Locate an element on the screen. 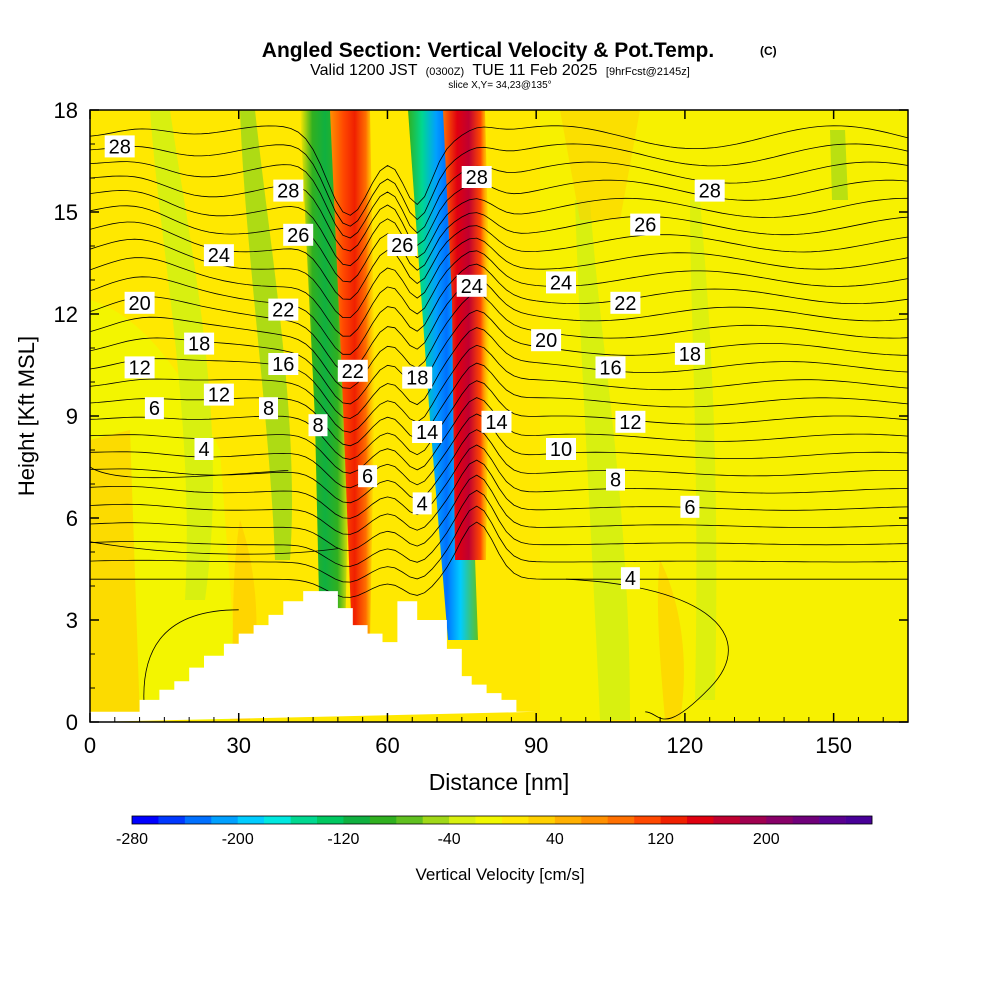 The image size is (1000, 1005). contour-label-text: 14 is located at coordinates (496, 423).